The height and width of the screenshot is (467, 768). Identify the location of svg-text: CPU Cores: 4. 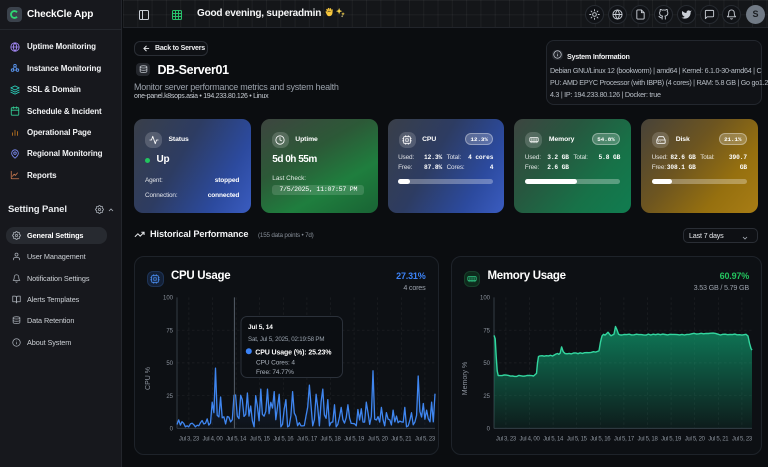
(275, 363).